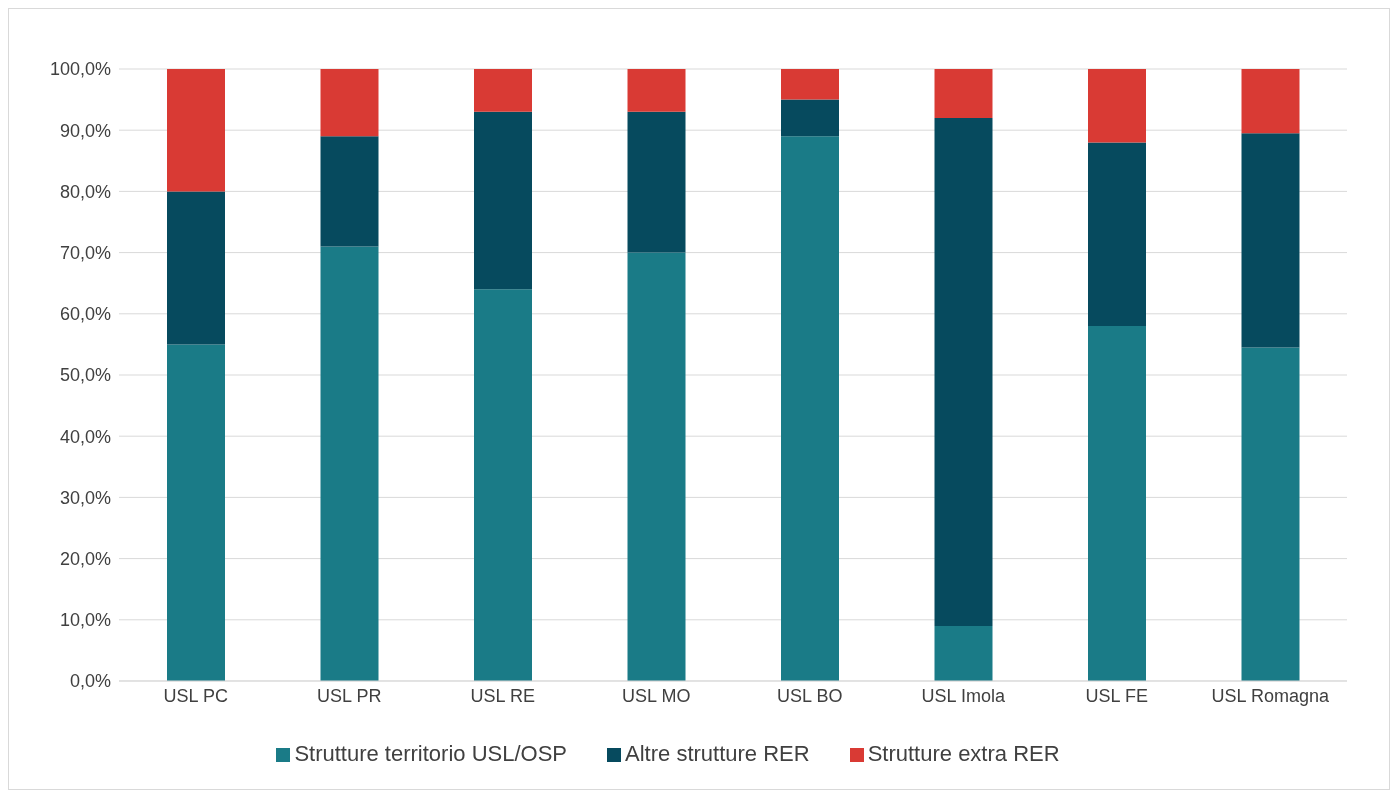  Describe the element at coordinates (963, 695) in the screenshot. I see `x-tick-label: USL Imola` at that location.